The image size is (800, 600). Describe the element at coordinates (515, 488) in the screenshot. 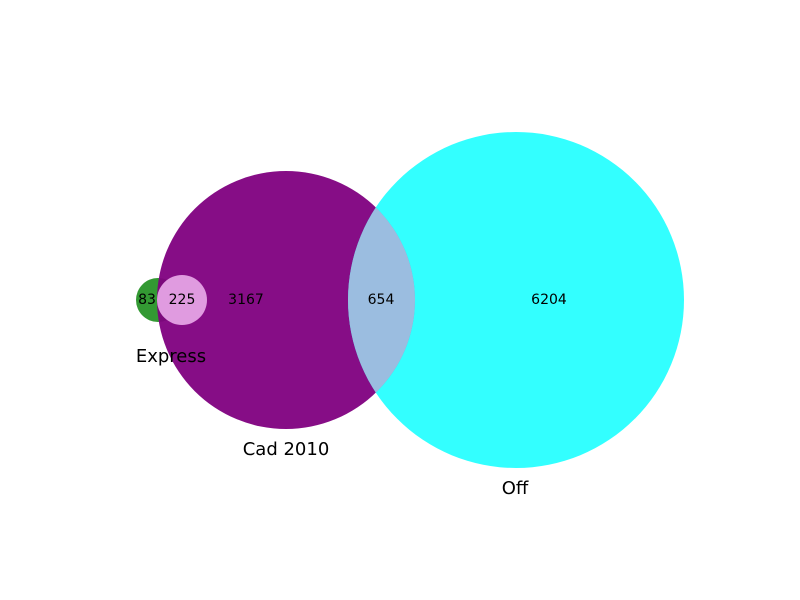

I see `set-label-off: Off` at that location.